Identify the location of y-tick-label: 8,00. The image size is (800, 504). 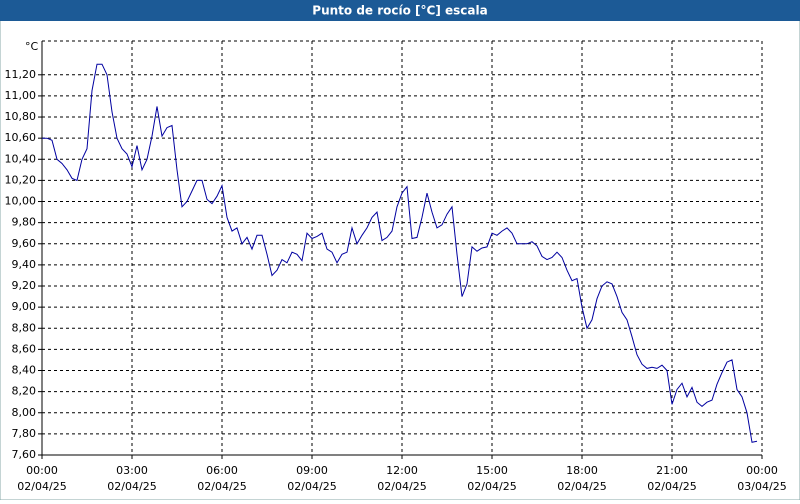
(24, 412).